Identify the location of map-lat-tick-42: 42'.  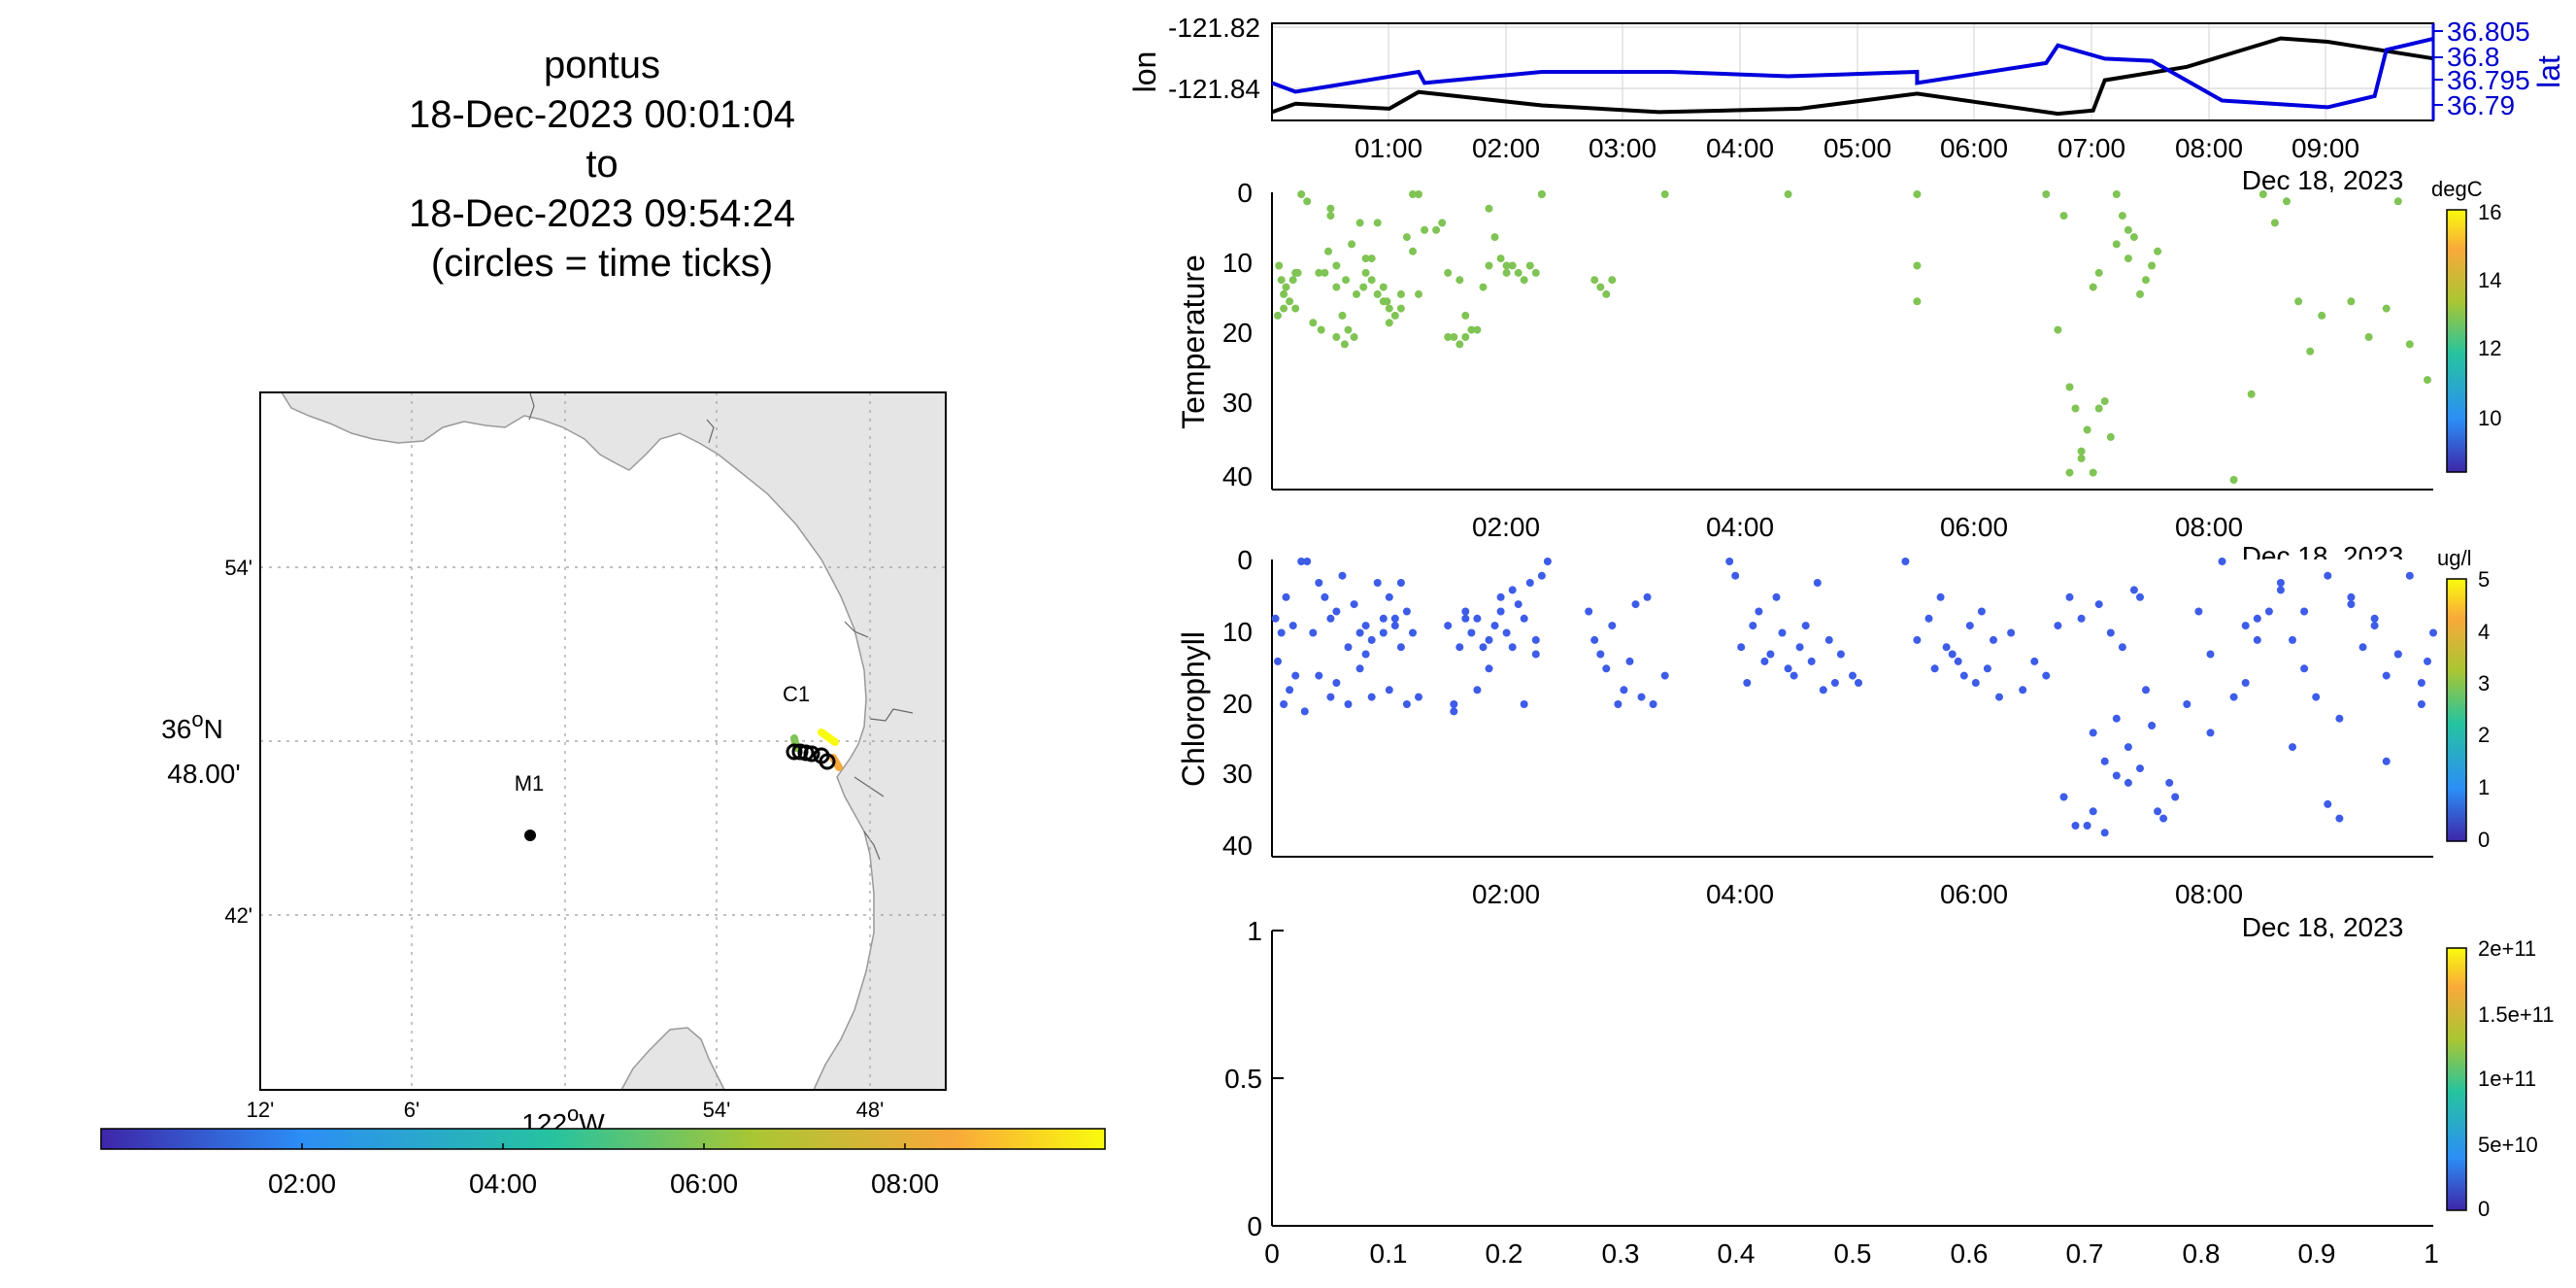
(238, 915).